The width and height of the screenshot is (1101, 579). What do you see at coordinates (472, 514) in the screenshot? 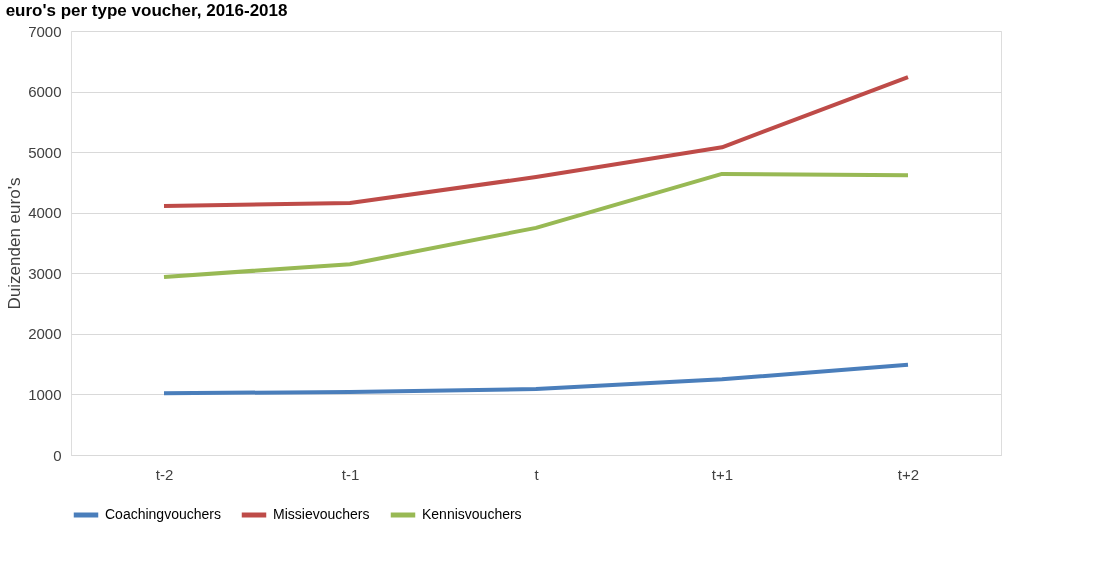
I see `legend-label: Kennisvouchers` at bounding box center [472, 514].